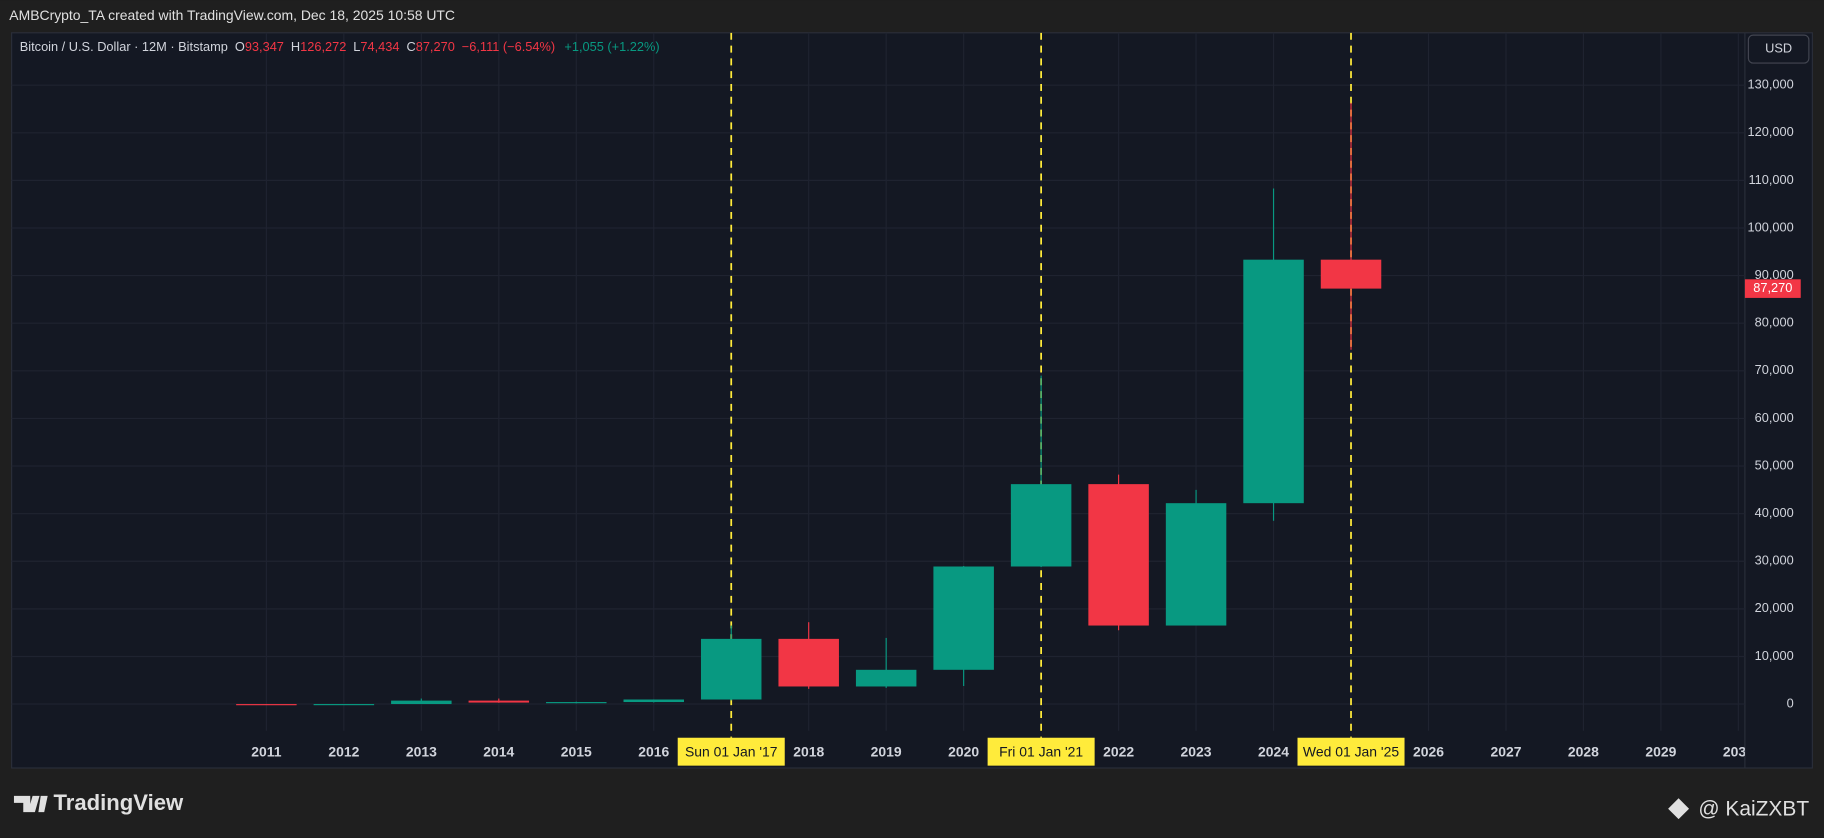 The width and height of the screenshot is (1824, 838). I want to click on event-label: Sun 01 Jan '17, so click(731, 752).